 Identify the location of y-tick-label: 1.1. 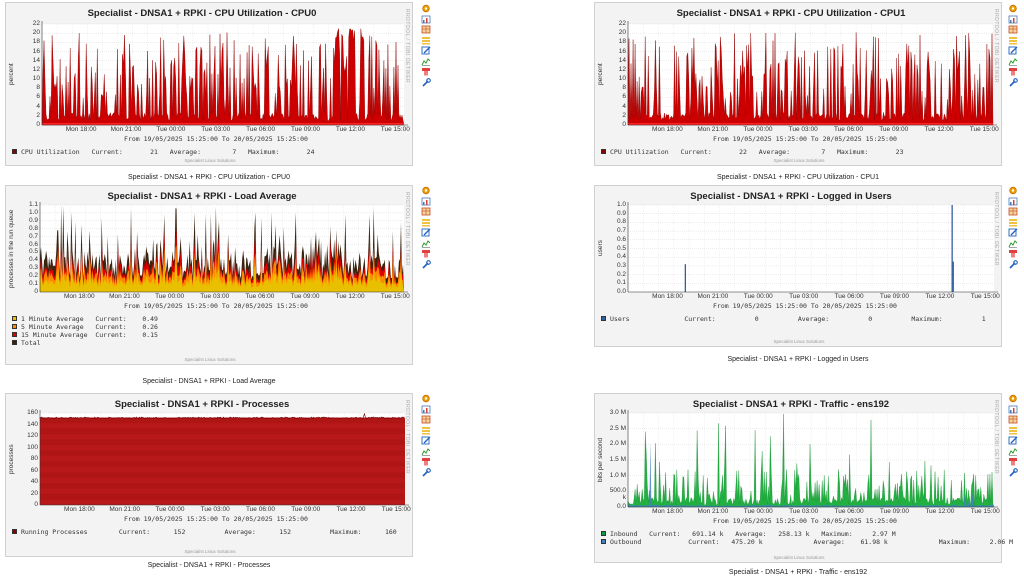
(33, 204).